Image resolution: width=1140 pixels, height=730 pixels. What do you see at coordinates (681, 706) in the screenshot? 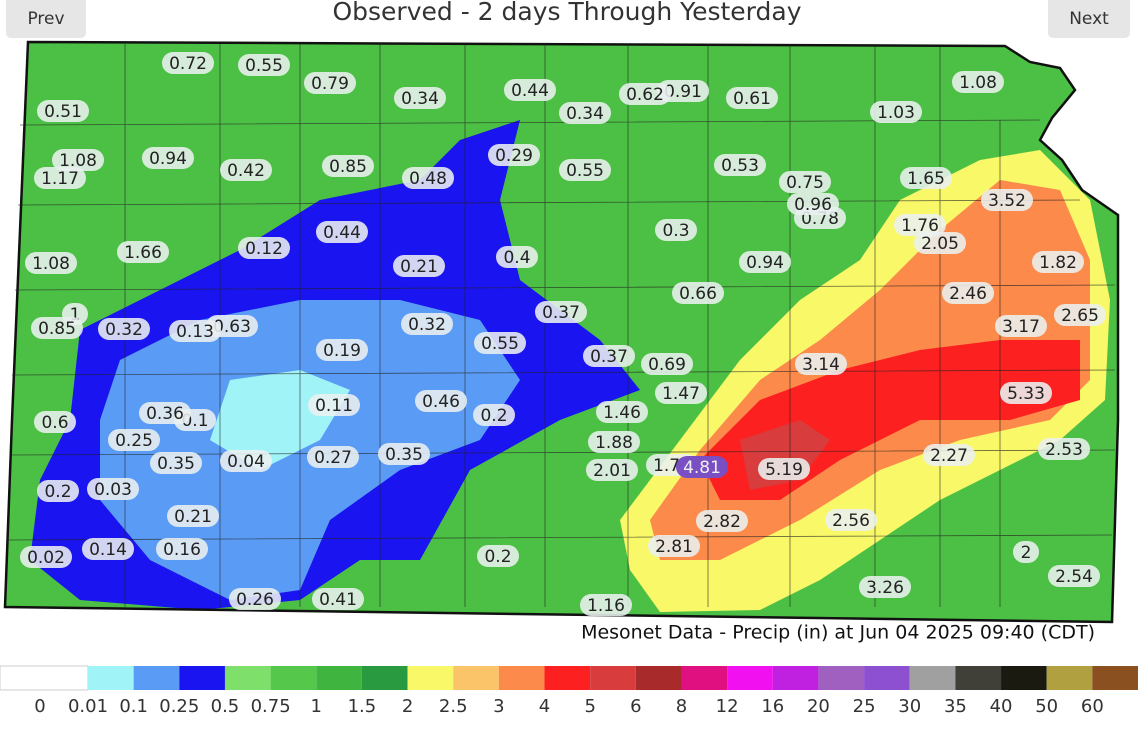
I see `legend-label: 8` at bounding box center [681, 706].